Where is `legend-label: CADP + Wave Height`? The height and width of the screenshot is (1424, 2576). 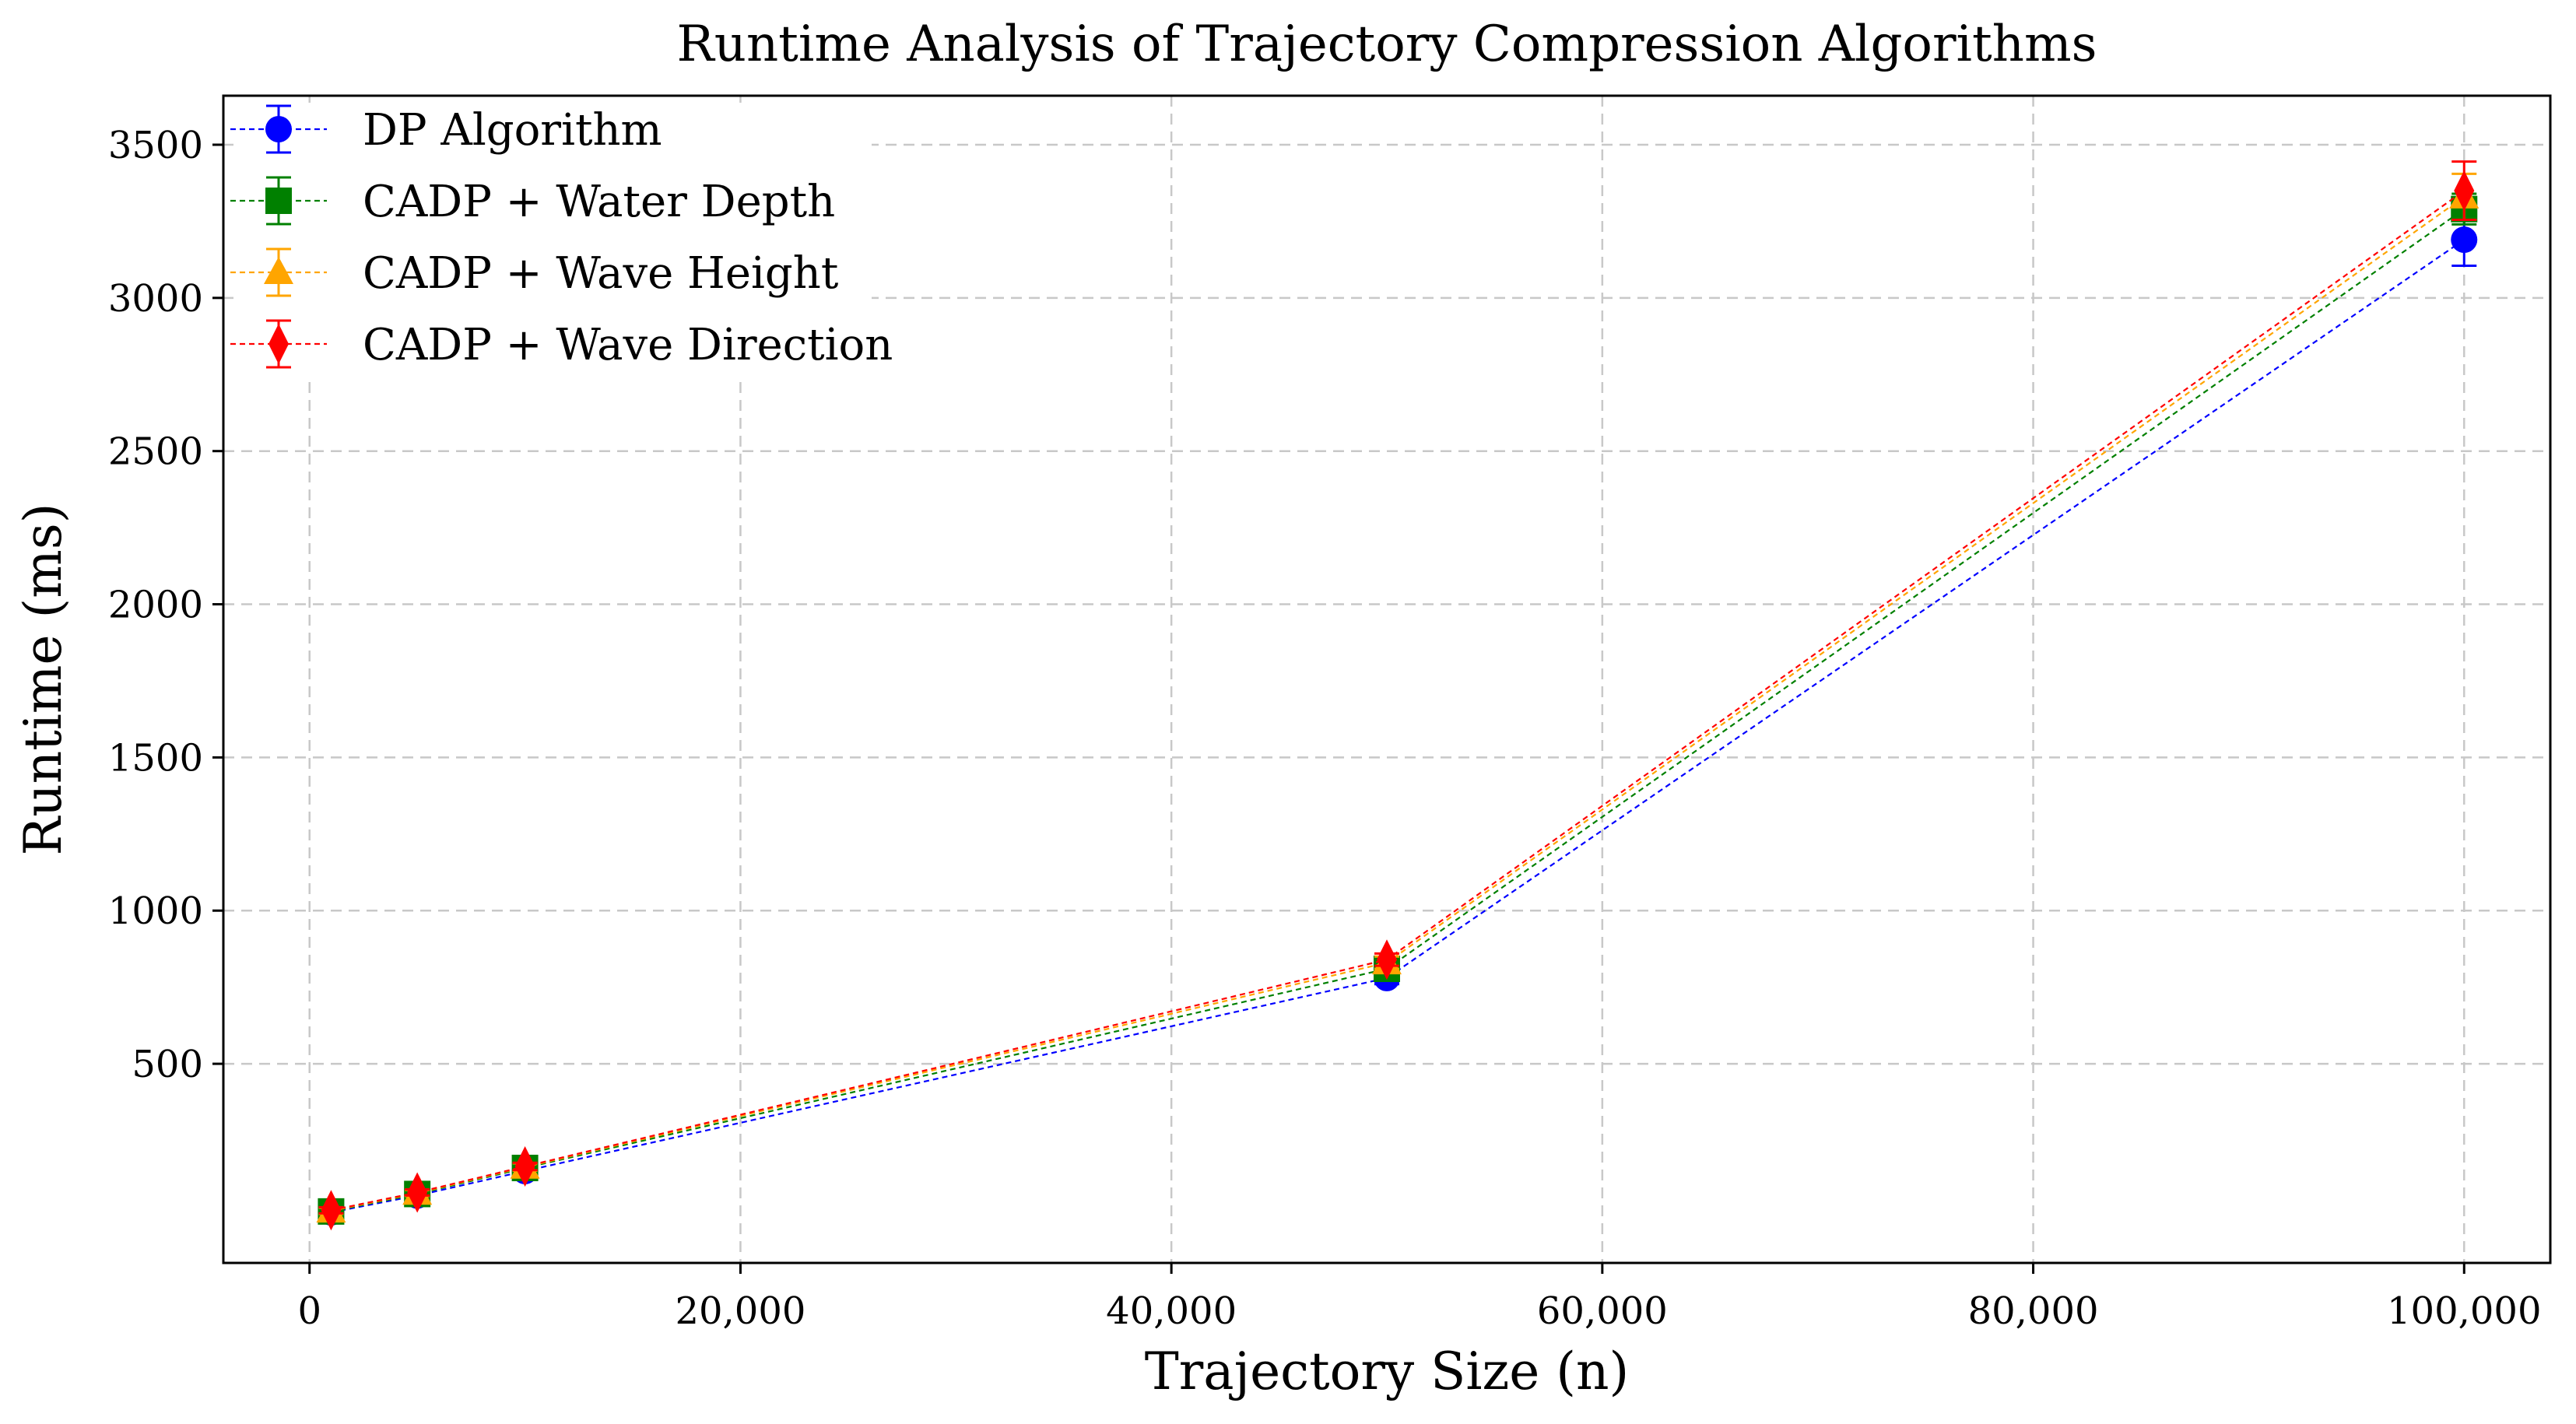
legend-label: CADP + Wave Height is located at coordinates (601, 273).